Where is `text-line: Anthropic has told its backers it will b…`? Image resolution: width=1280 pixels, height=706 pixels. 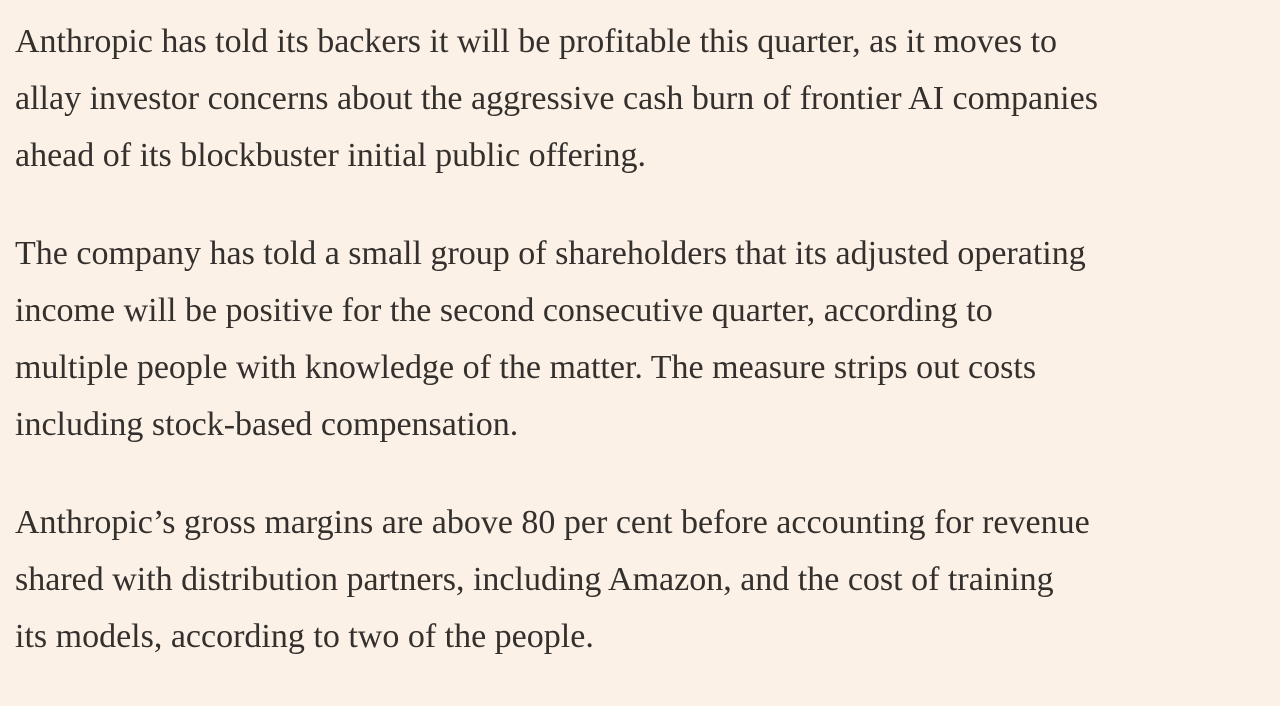
text-line: Anthropic has told its backers it will b… is located at coordinates (536, 41).